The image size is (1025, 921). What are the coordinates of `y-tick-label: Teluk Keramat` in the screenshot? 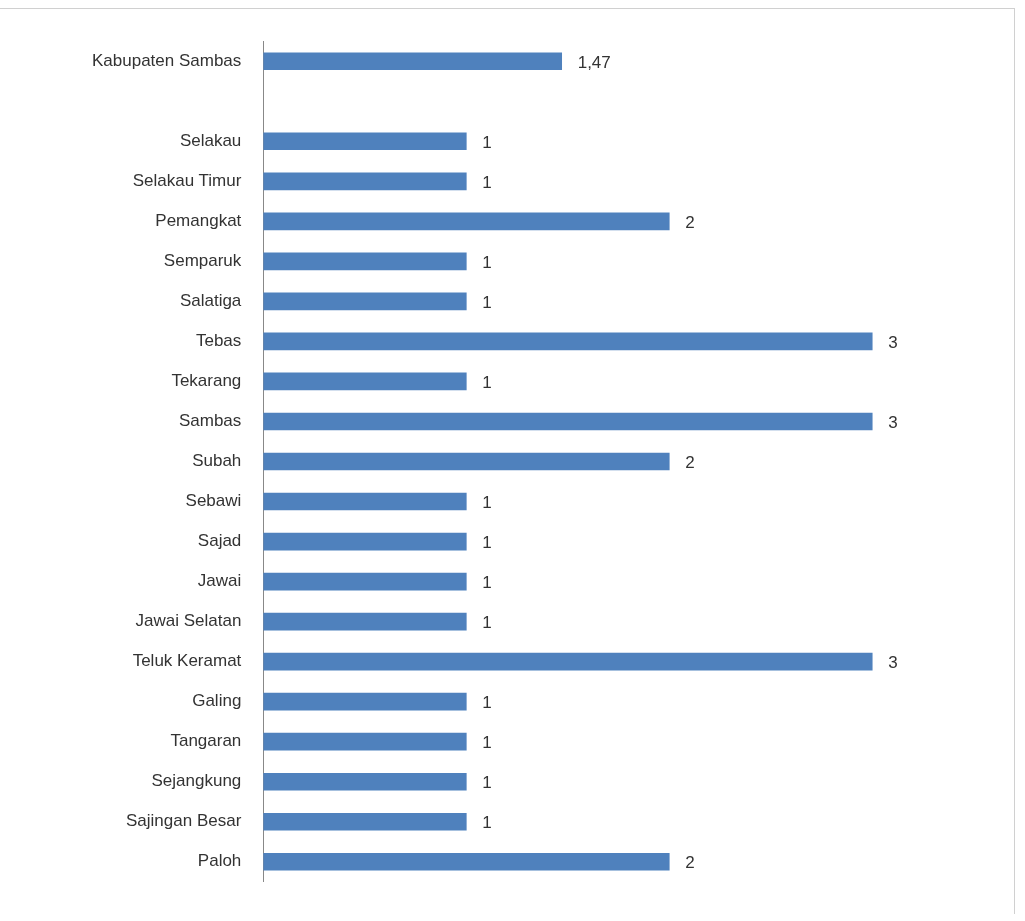 It's located at (187, 661).